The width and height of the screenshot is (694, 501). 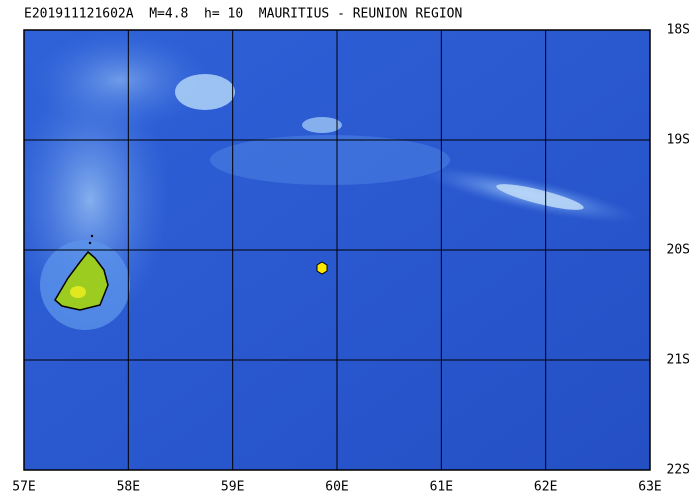 I want to click on longitude-label: 57E, so click(x=23, y=487).